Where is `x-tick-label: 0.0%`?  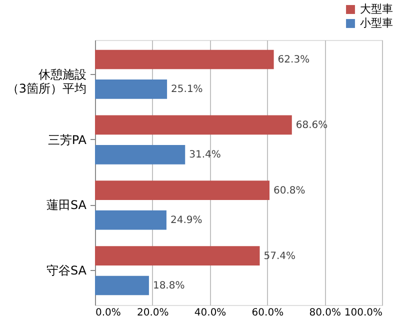 x-tick-label: 0.0% is located at coordinates (108, 313).